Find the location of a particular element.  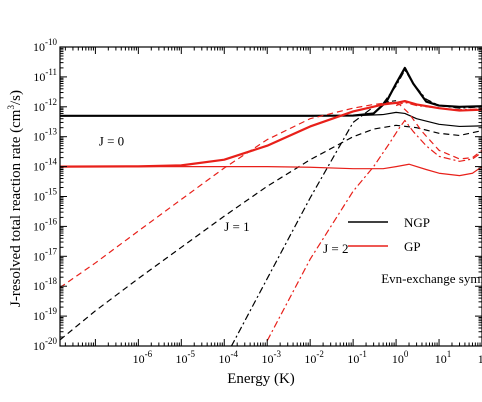

y-tick-label: 10-20 is located at coordinates (45, 344).